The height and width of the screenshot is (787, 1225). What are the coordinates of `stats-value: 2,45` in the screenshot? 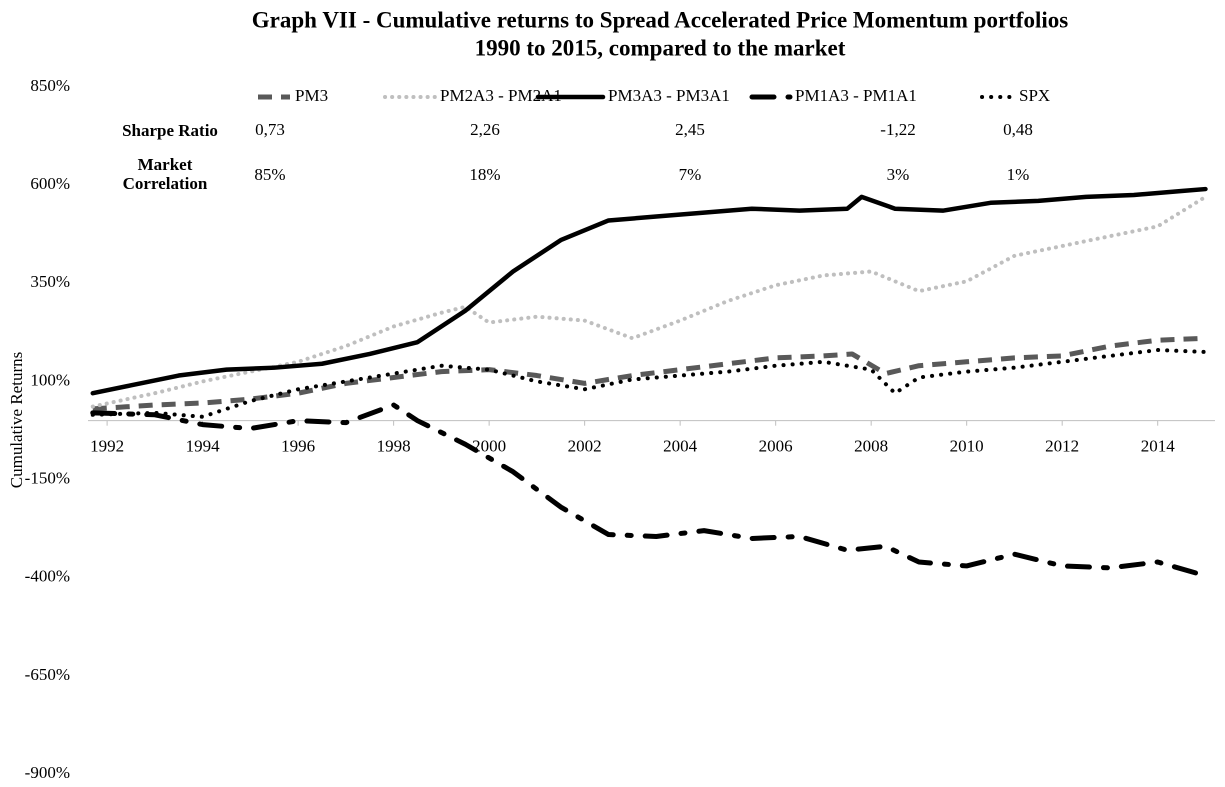 It's located at (690, 129).